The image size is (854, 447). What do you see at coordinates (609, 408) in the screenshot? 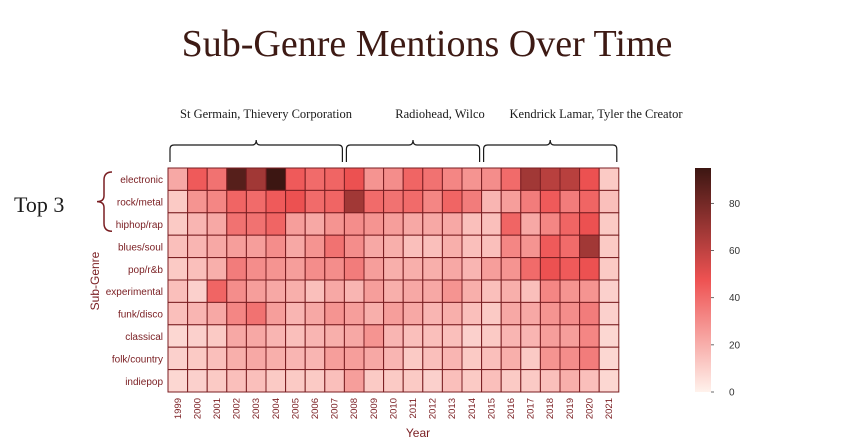
I see `x-tick-label: 2021` at bounding box center [609, 408].